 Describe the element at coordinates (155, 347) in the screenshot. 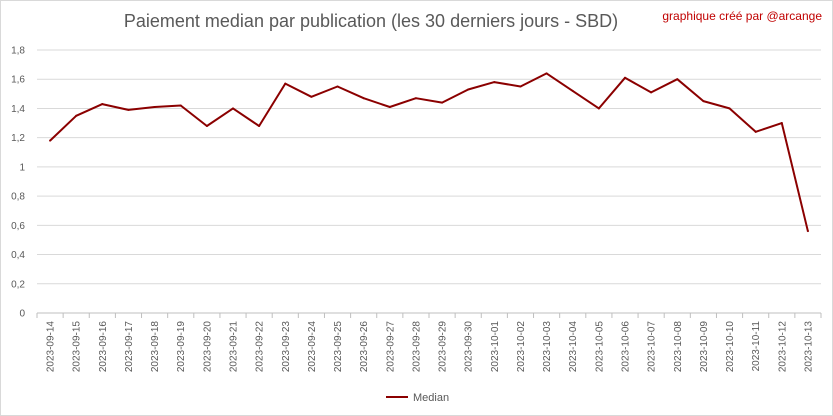

I see `x-tick-label: 2023-09-18` at that location.